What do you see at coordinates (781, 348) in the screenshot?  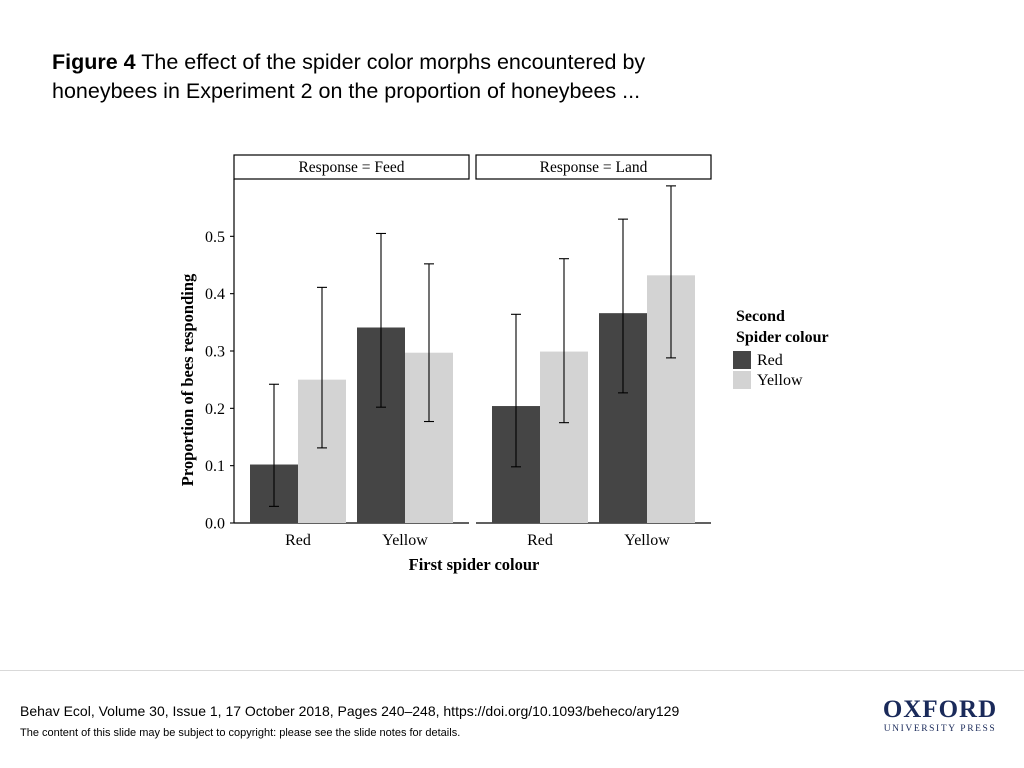 I see `legend: Second Spider colour Red Yellow` at bounding box center [781, 348].